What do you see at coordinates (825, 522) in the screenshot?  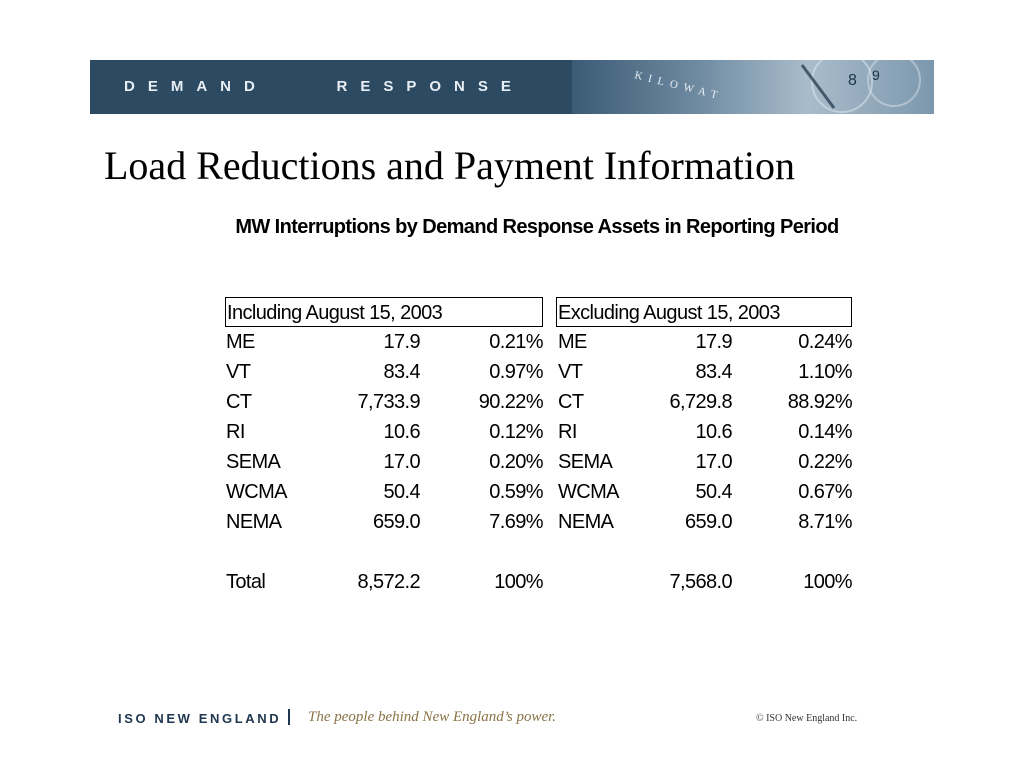 I see `percent-cell: 8.71%` at bounding box center [825, 522].